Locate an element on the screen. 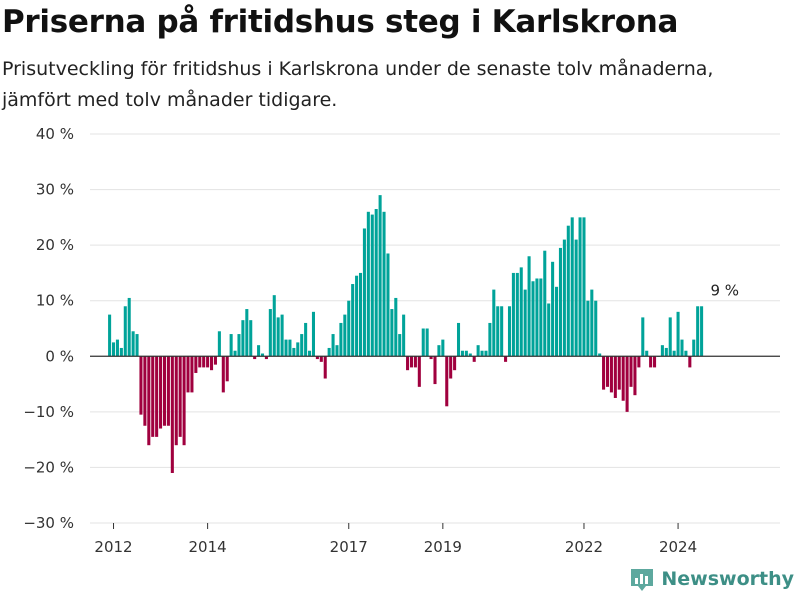 The height and width of the screenshot is (600, 800). y-tick-label: 10 % is located at coordinates (55, 301).